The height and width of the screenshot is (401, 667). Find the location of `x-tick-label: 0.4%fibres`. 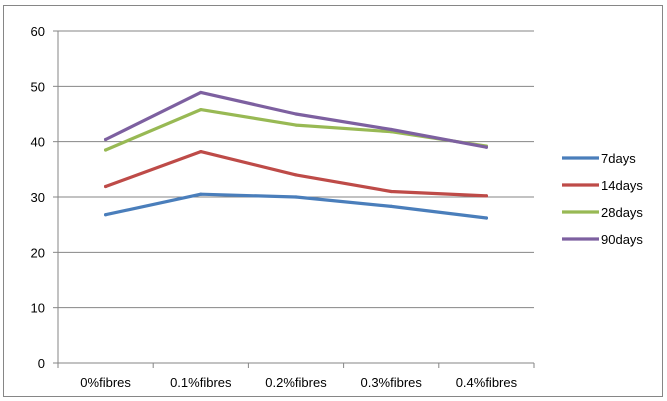

x-tick-label: 0.4%fibres is located at coordinates (487, 382).